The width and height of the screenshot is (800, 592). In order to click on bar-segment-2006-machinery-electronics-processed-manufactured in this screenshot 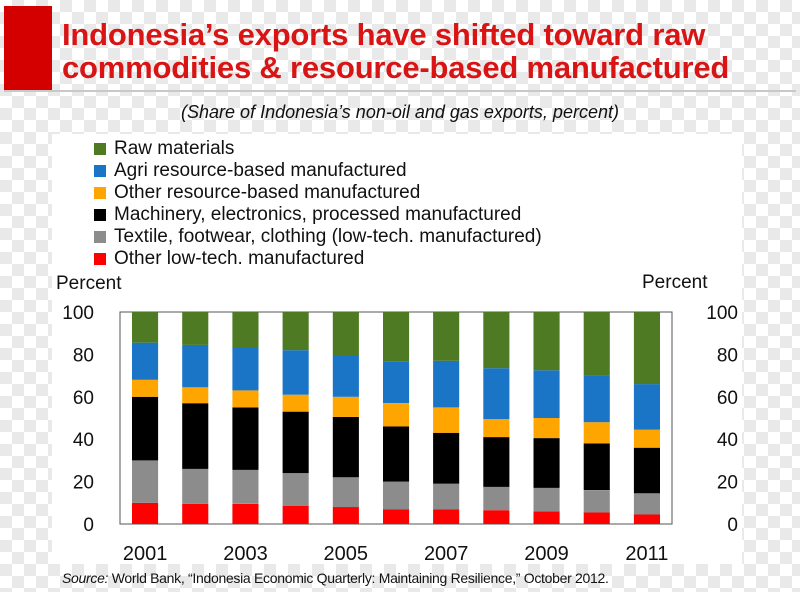, I will do `click(396, 454)`.